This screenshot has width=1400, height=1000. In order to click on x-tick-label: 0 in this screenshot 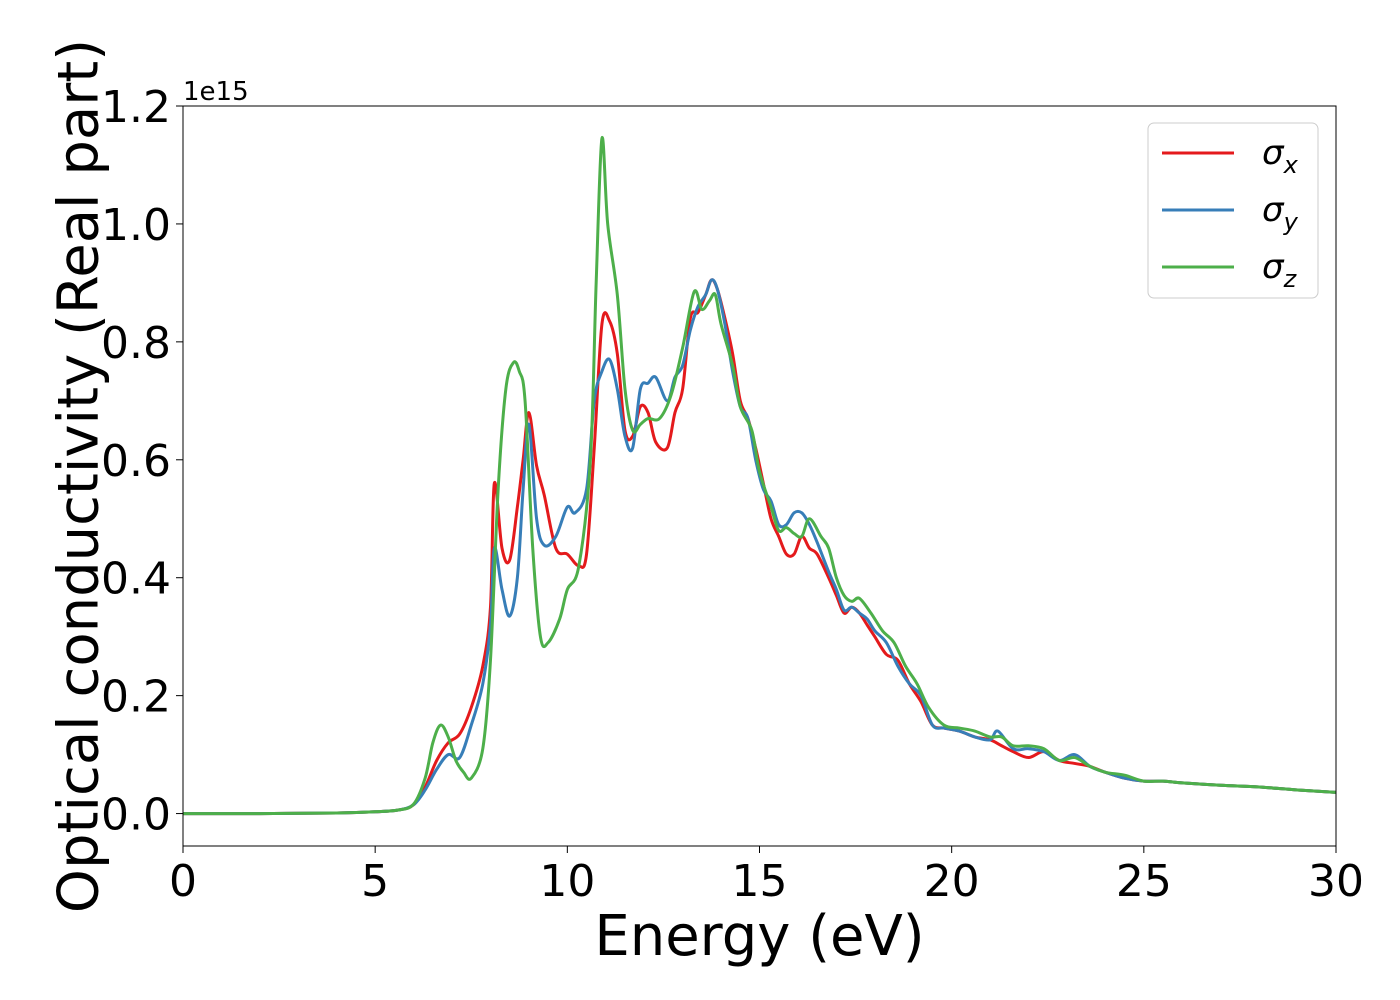, I will do `click(183, 881)`.